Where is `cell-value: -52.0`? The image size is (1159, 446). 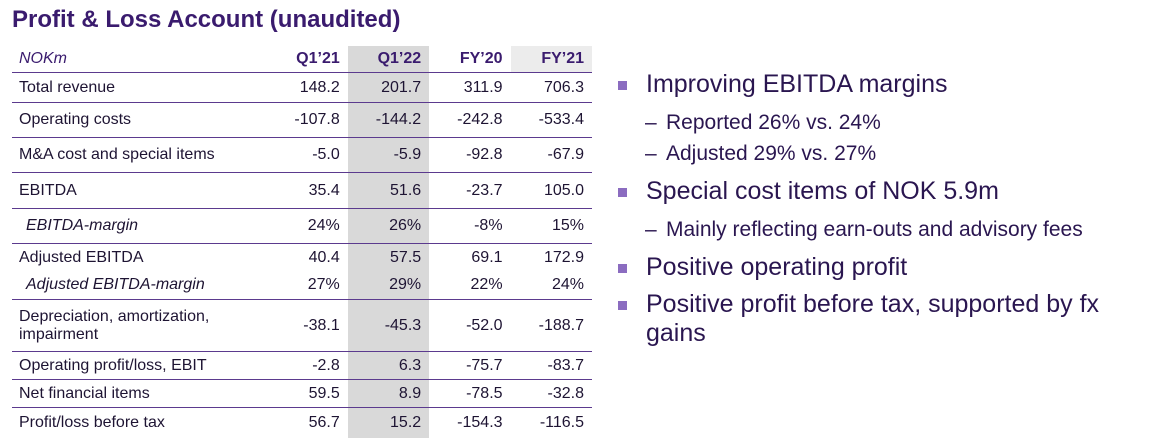 cell-value: -52.0 is located at coordinates (470, 325).